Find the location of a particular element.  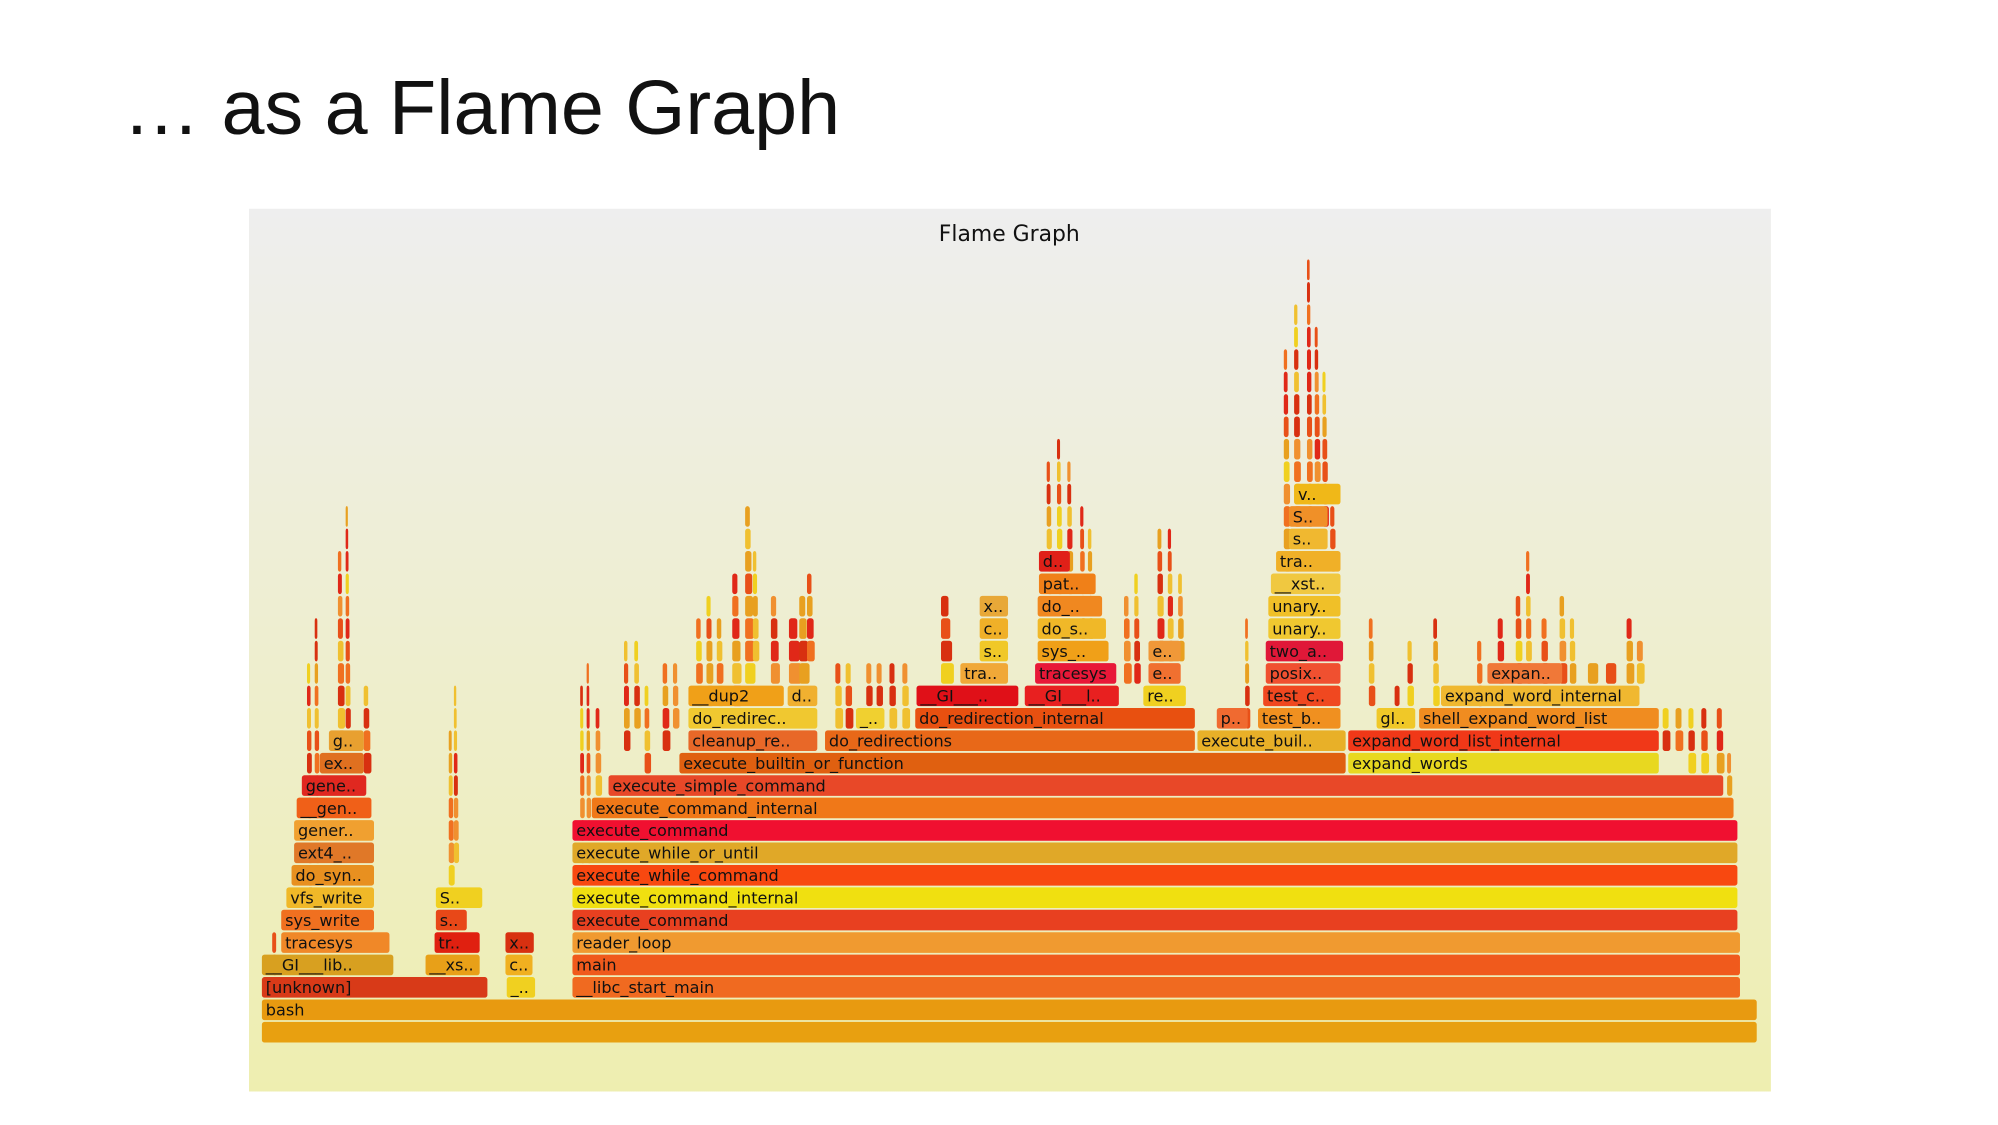

frame-label: d.. is located at coordinates (802, 696).